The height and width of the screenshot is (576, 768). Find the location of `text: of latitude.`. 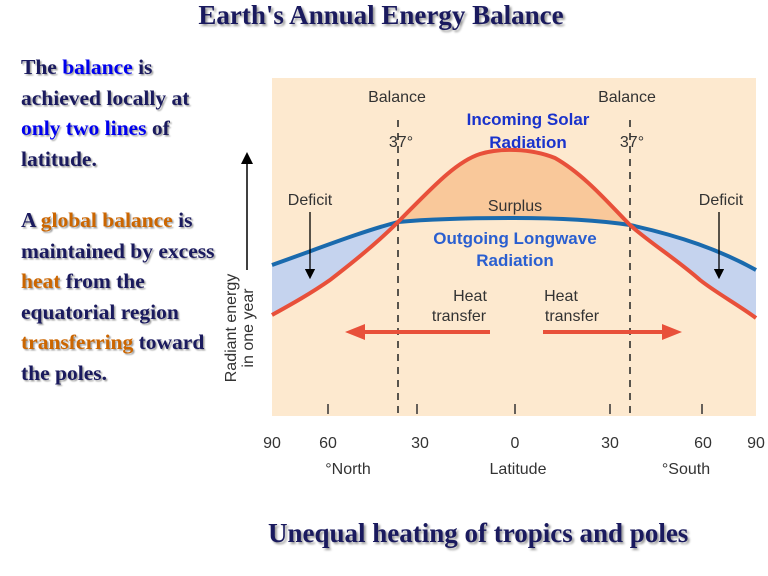

text: of latitude. is located at coordinates (95, 143).